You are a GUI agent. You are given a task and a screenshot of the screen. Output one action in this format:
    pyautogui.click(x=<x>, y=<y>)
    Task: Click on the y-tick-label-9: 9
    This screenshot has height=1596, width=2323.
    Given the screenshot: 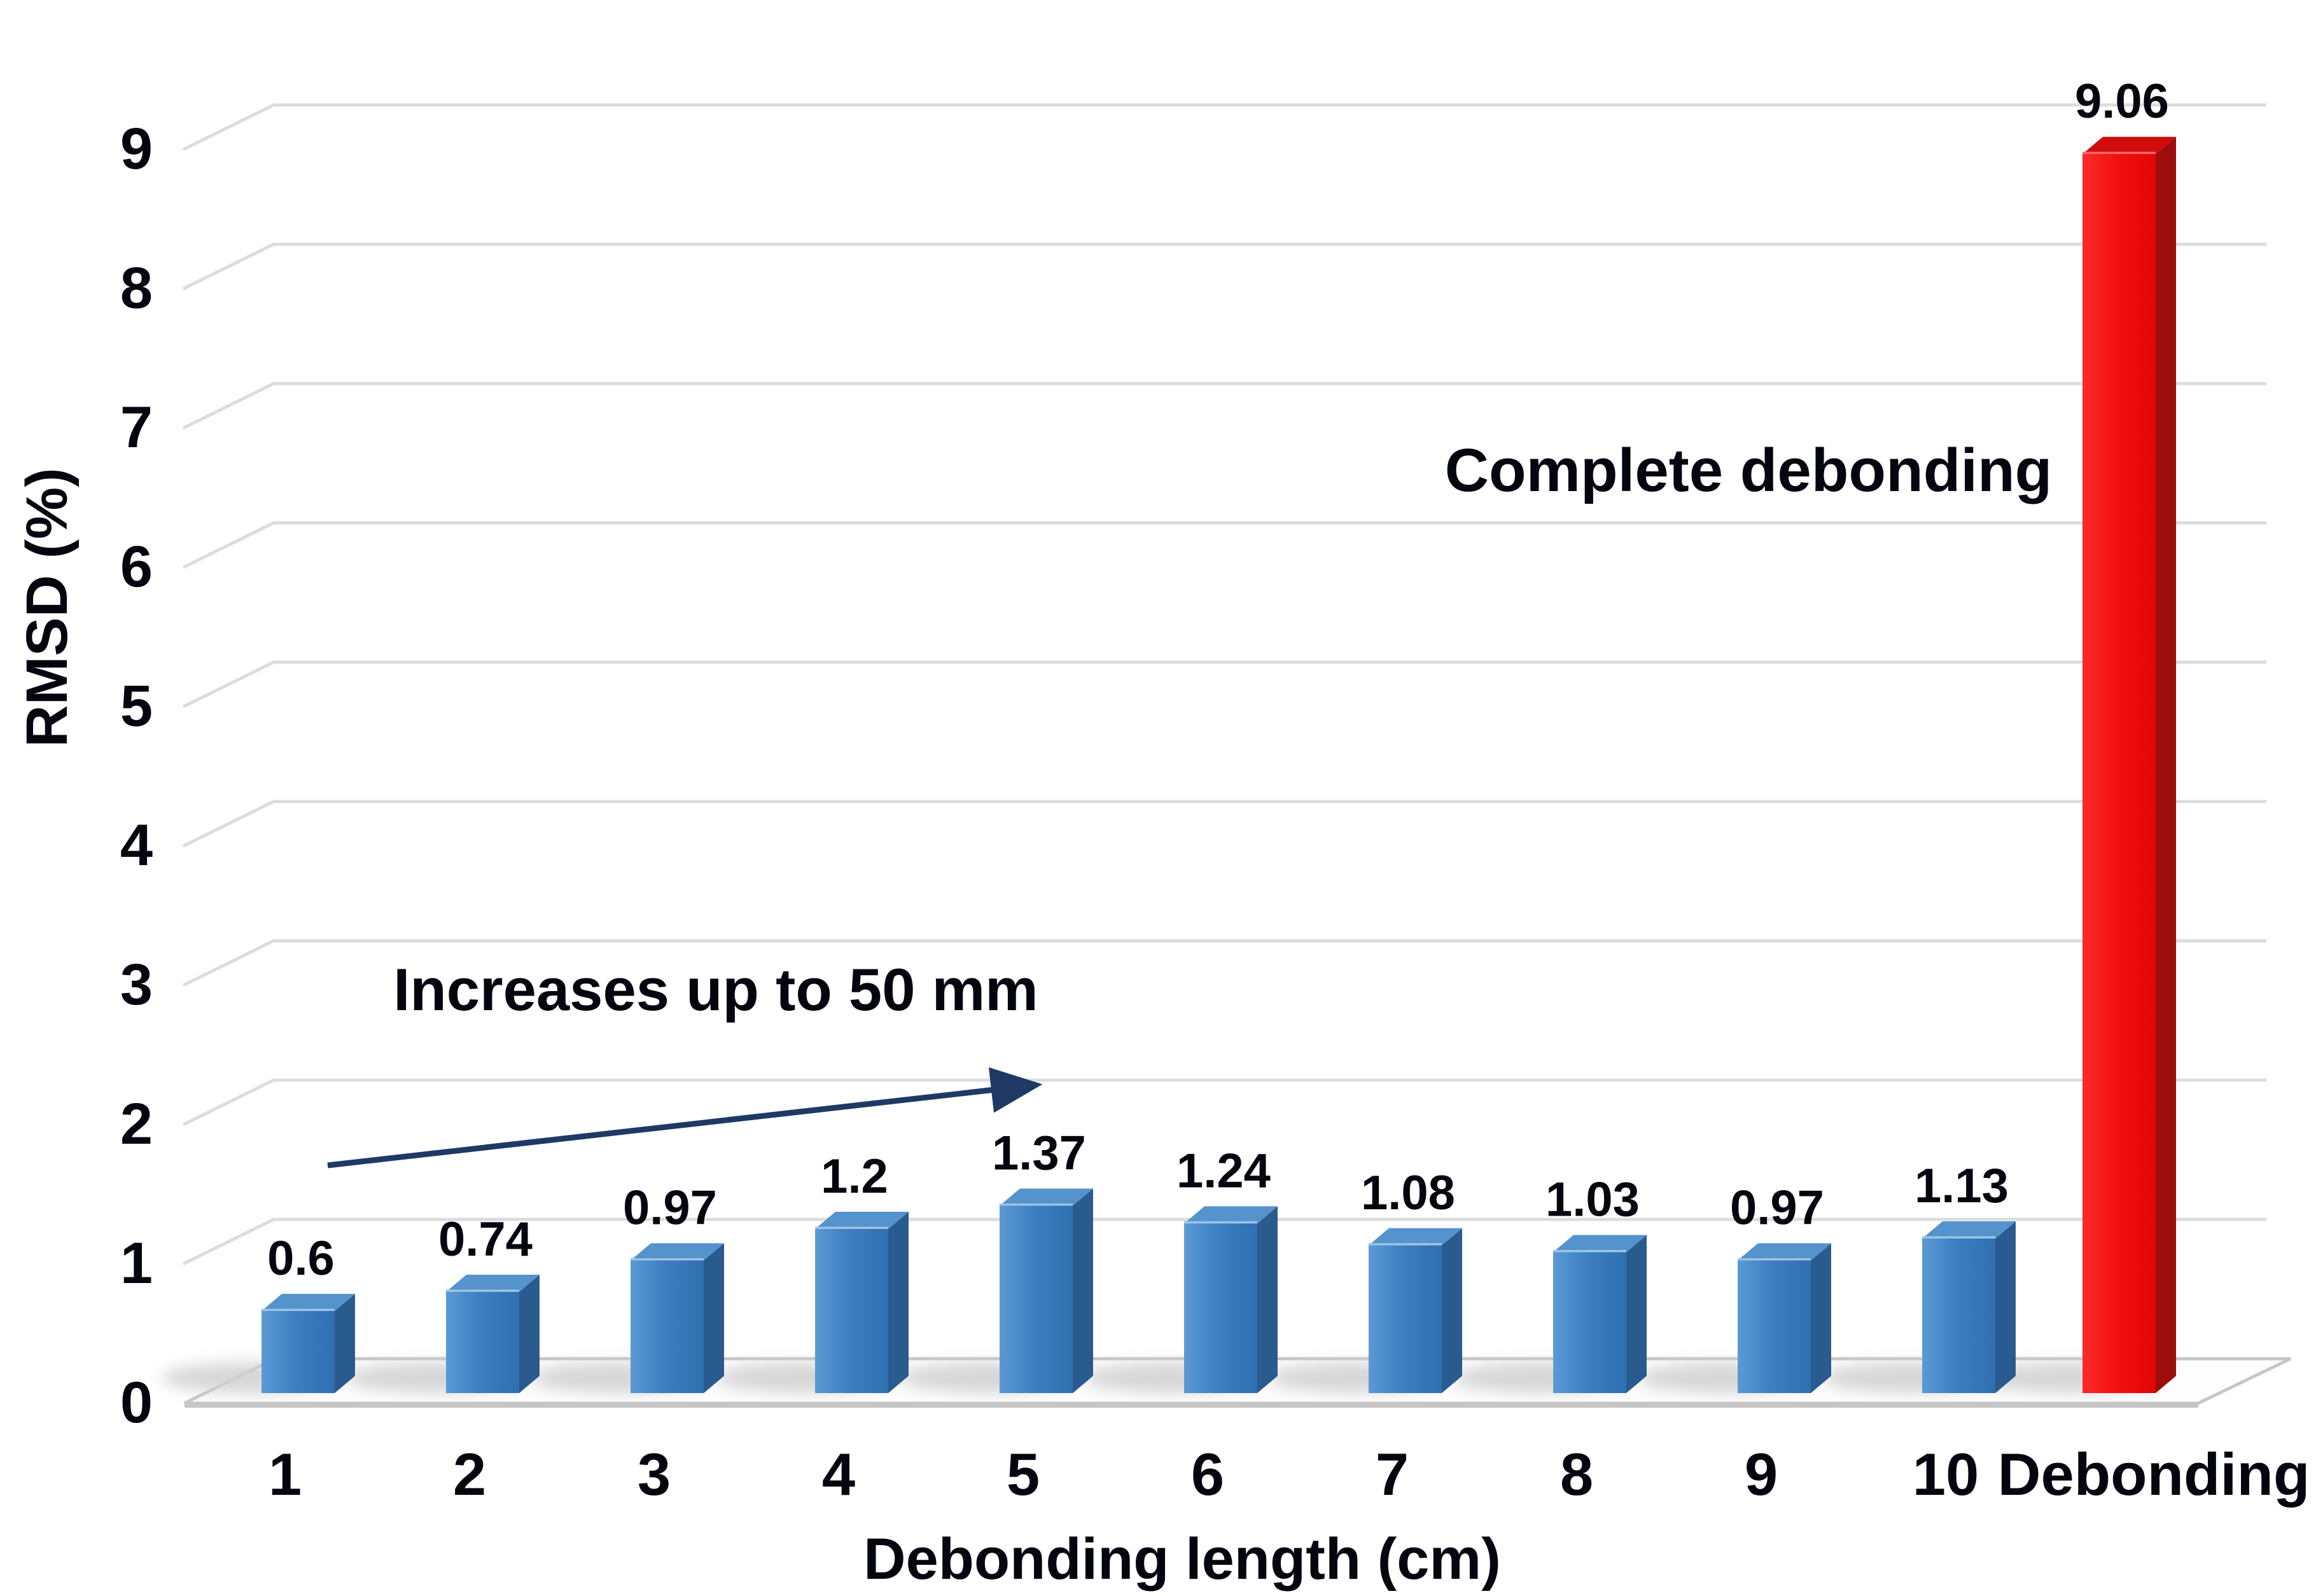 What is the action you would take?
    pyautogui.click(x=137, y=148)
    